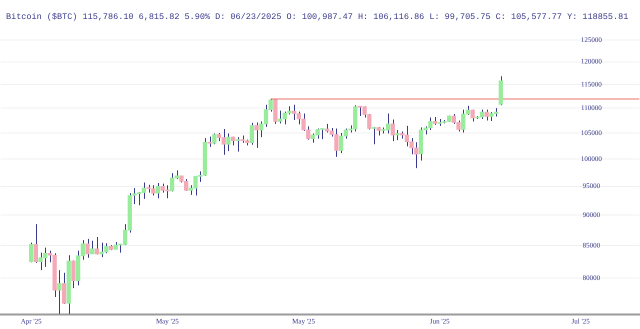 The image size is (640, 329). I want to click on chart-title: Bitcoin ($BTC) 115,786.10 6,815.82 5.90% D: 06/23/2025 O: 100,987.47 H: 106,116.86 L: 99,705.75 C: 105,577.77 Y: 118855.81, so click(317, 17).